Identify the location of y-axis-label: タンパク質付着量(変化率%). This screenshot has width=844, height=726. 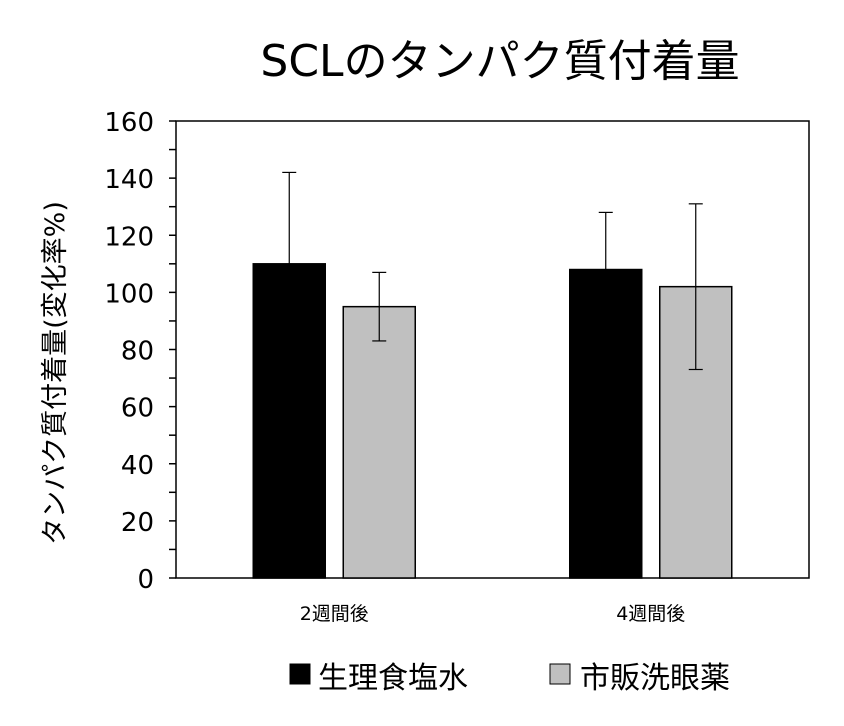
(55, 373).